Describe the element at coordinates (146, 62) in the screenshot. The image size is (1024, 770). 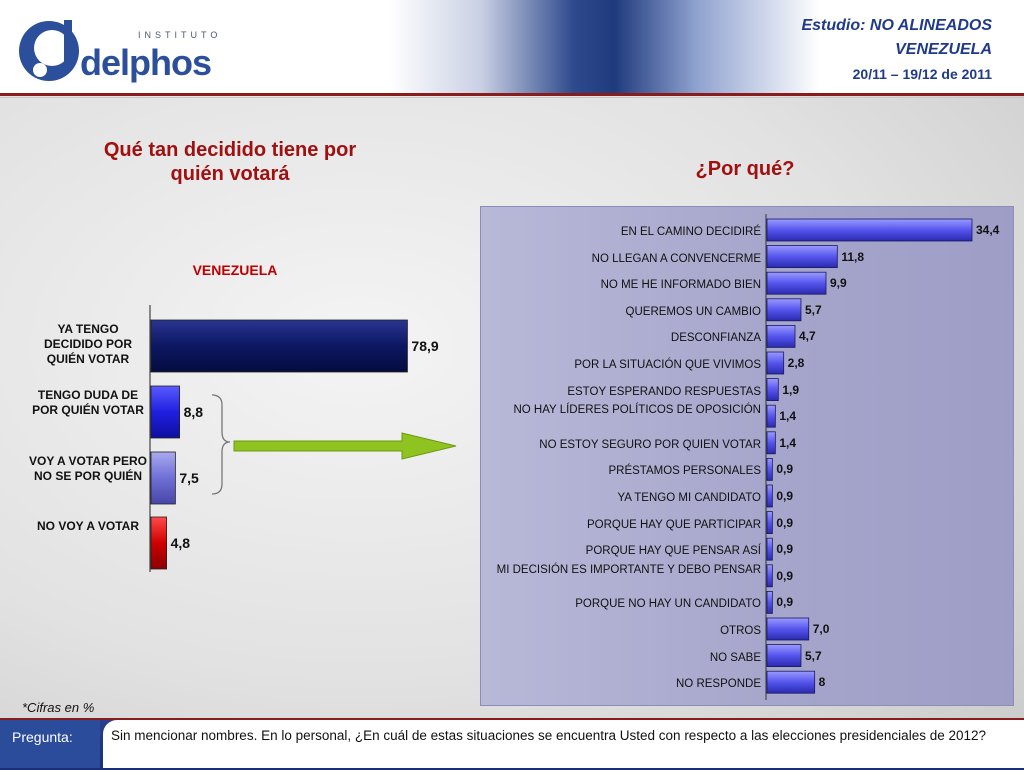
I see `logo-wordmark: delphos` at that location.